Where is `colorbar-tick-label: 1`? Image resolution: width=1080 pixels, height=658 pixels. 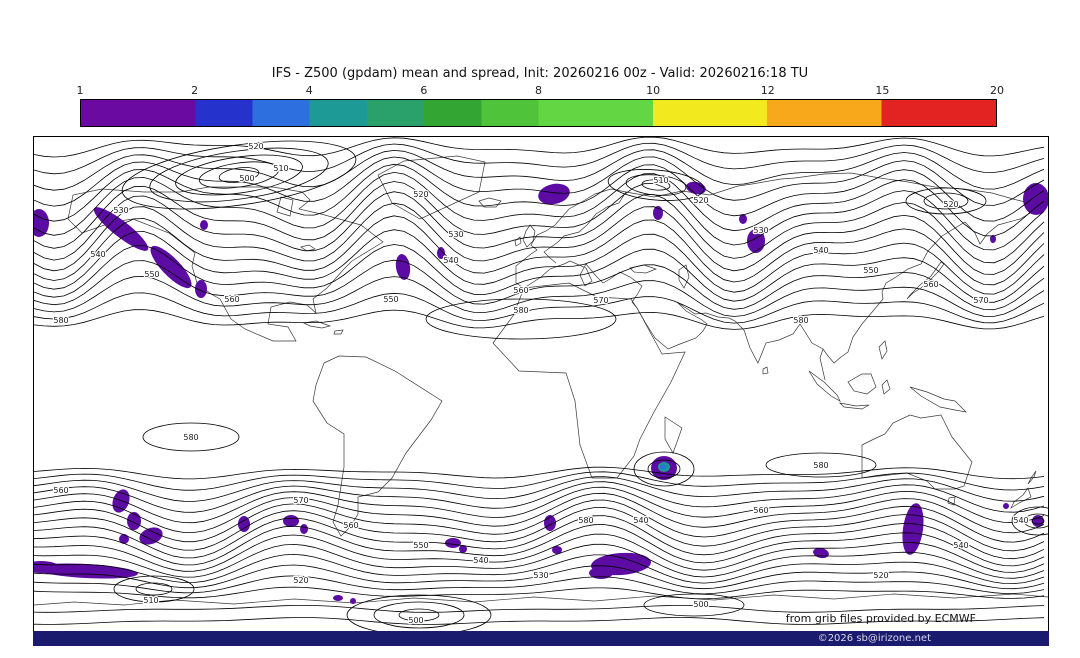 colorbar-tick-label: 1 is located at coordinates (80, 90).